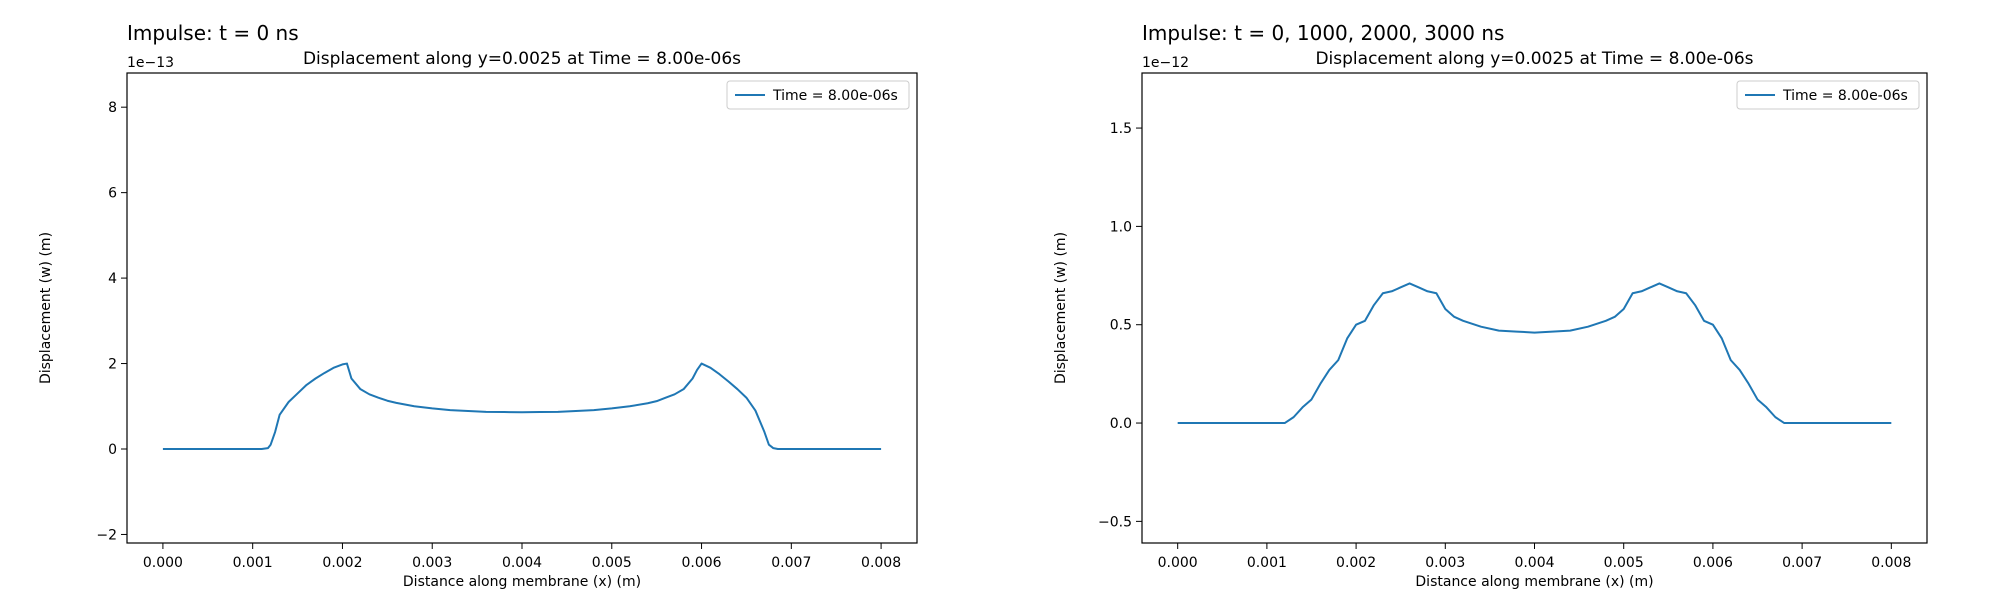 Image resolution: width=2000 pixels, height=600 pixels. What do you see at coordinates (112, 108) in the screenshot?
I see `y-tick-label: 8` at bounding box center [112, 108].